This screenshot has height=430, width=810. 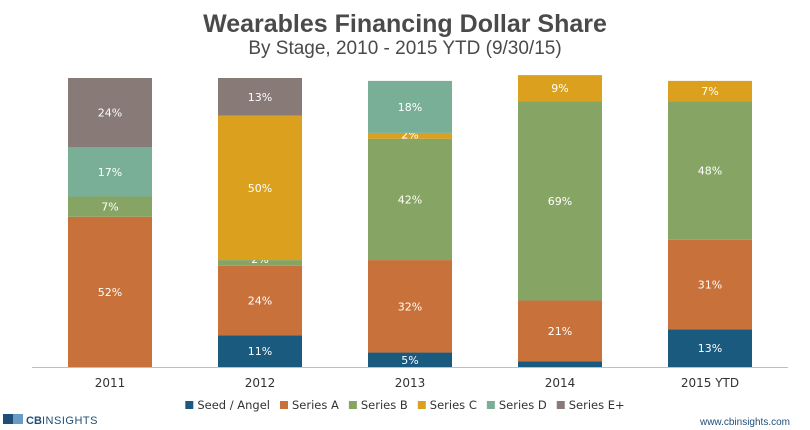 What do you see at coordinates (744, 422) in the screenshot?
I see `website-url: www.cbinsights.com` at bounding box center [744, 422].